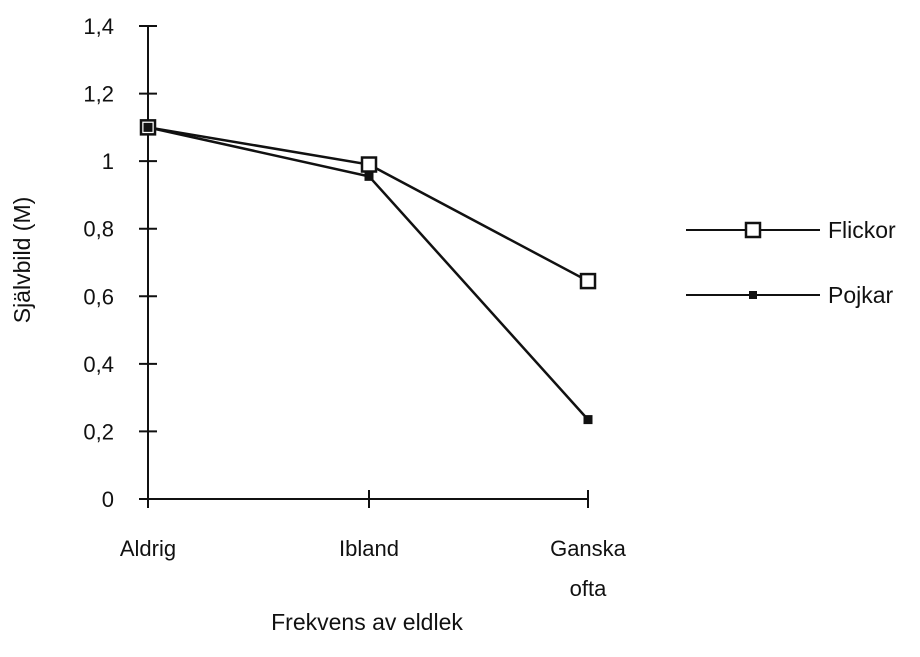 The image size is (920, 657). What do you see at coordinates (22, 260) in the screenshot?
I see `y-axis-title: Självbild (M)` at bounding box center [22, 260].